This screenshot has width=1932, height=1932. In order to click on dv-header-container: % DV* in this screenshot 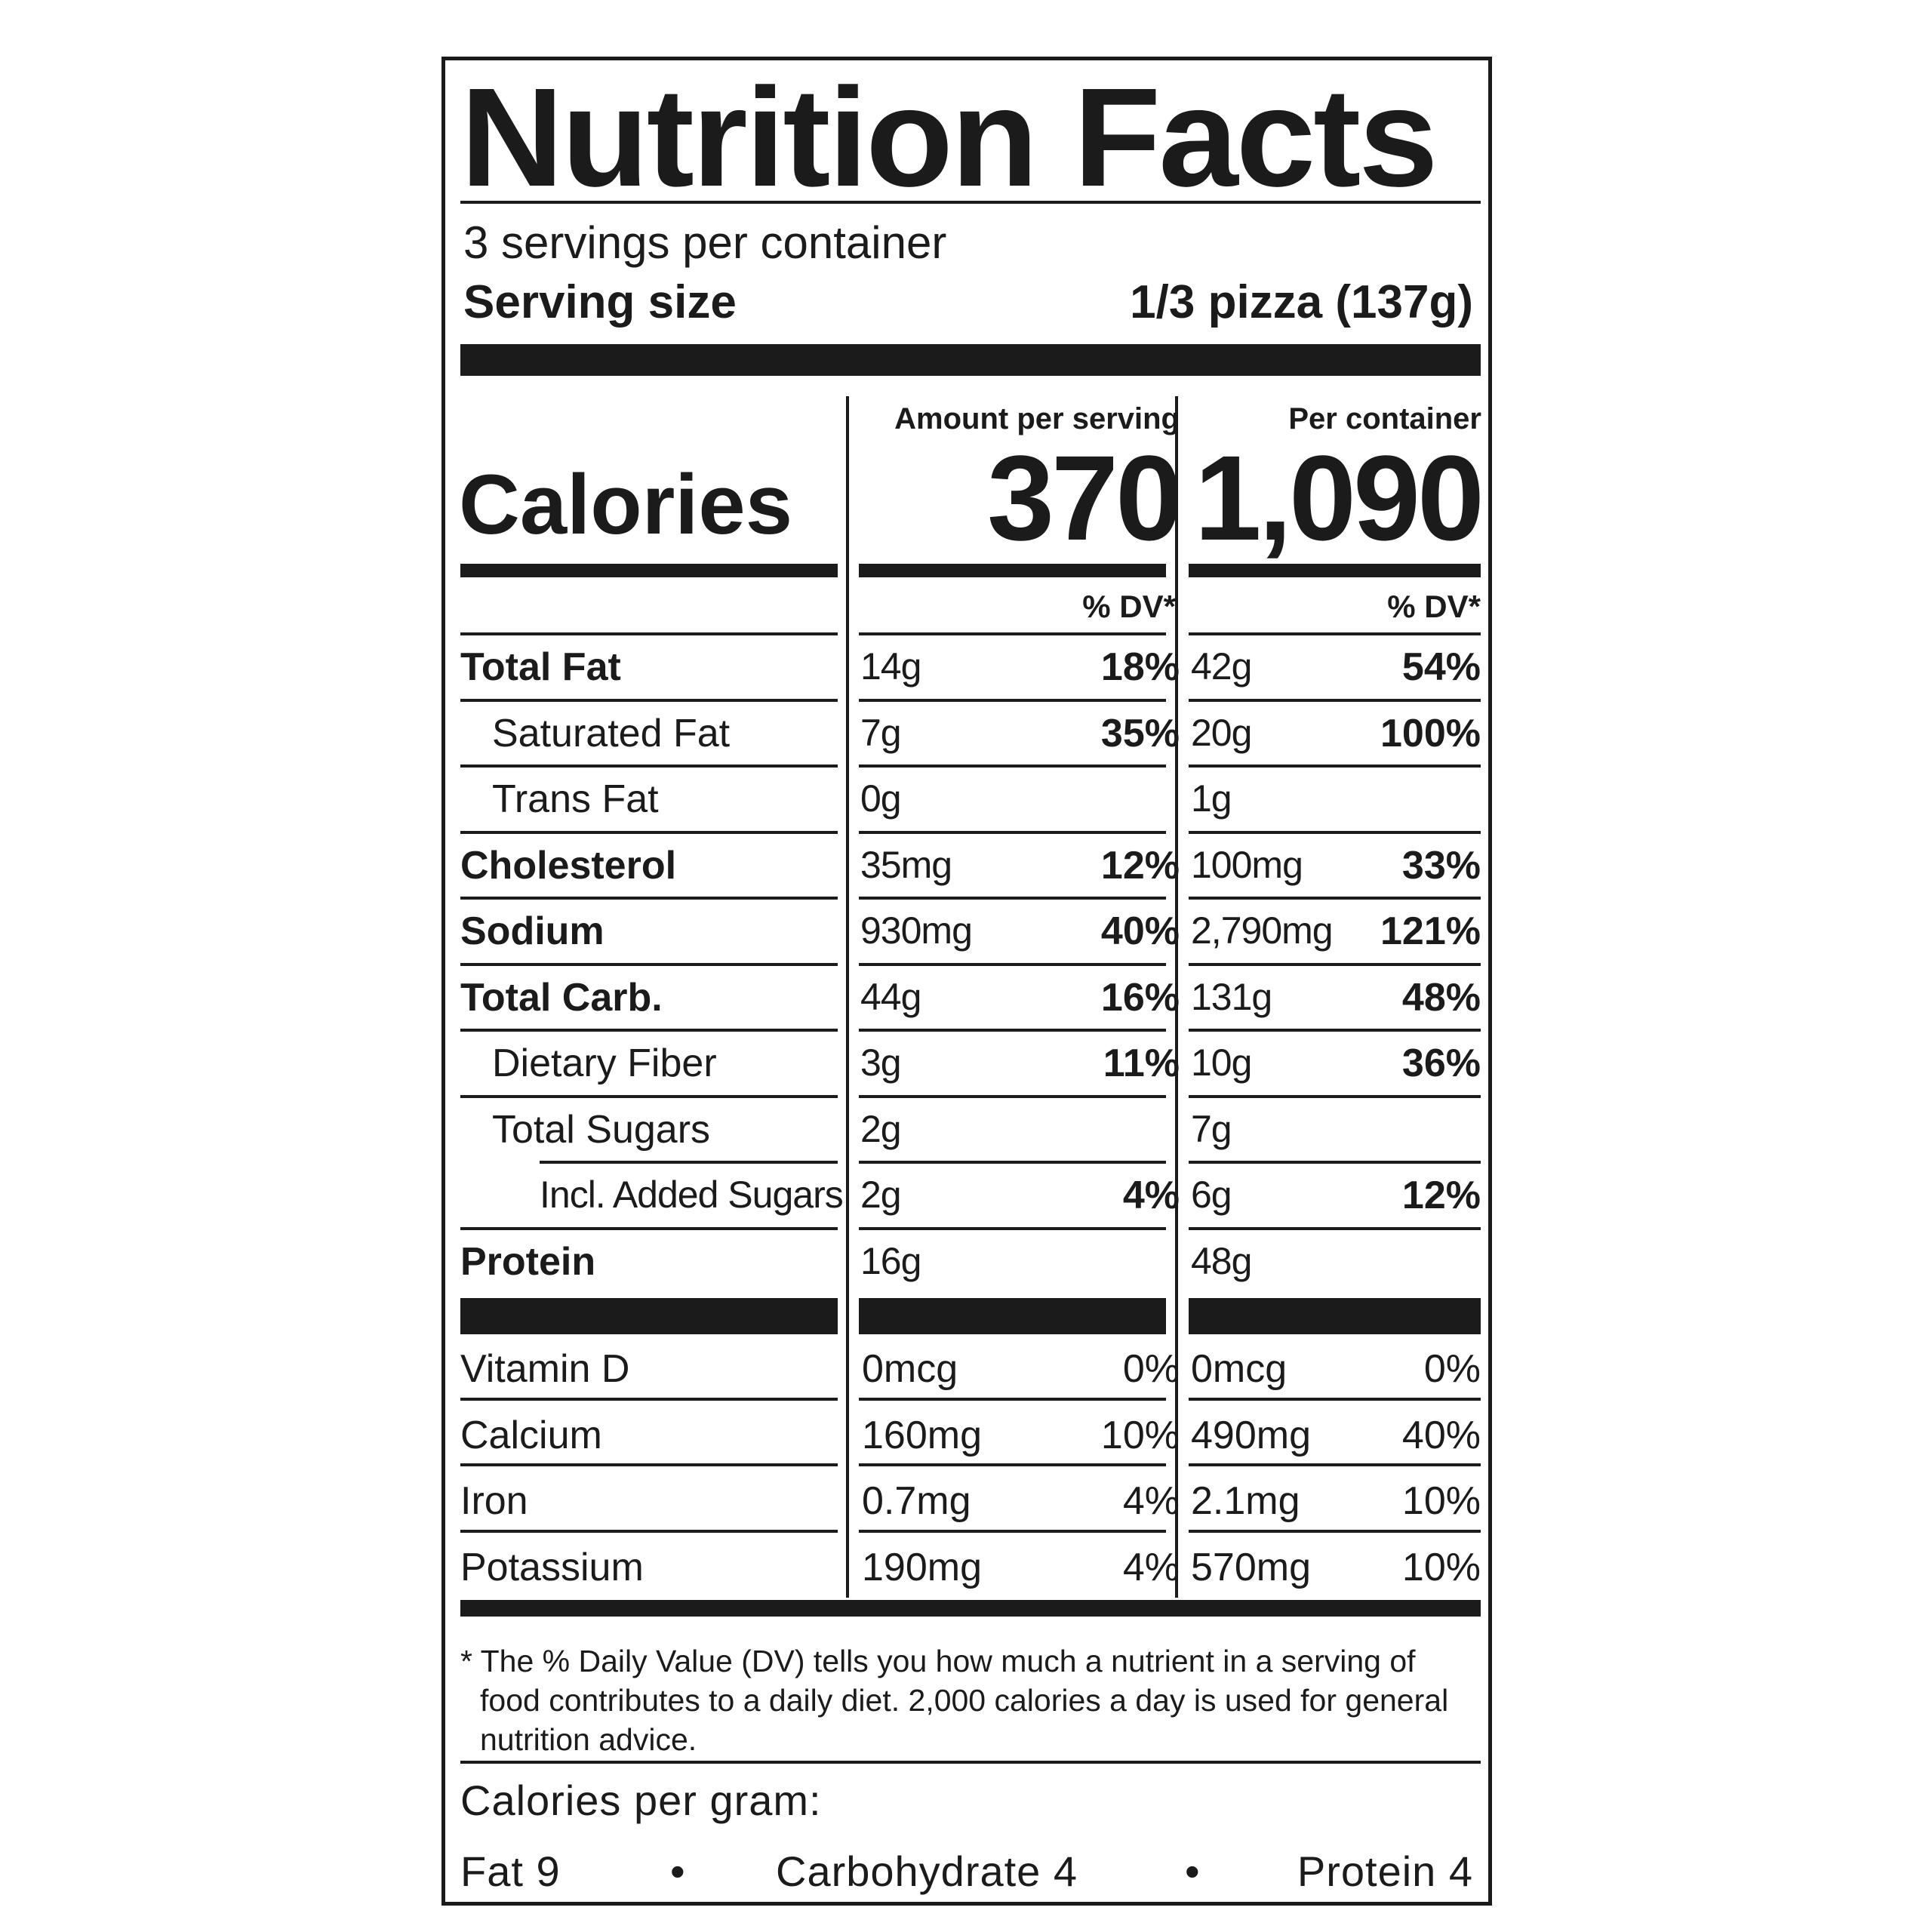, I will do `click(1434, 606)`.